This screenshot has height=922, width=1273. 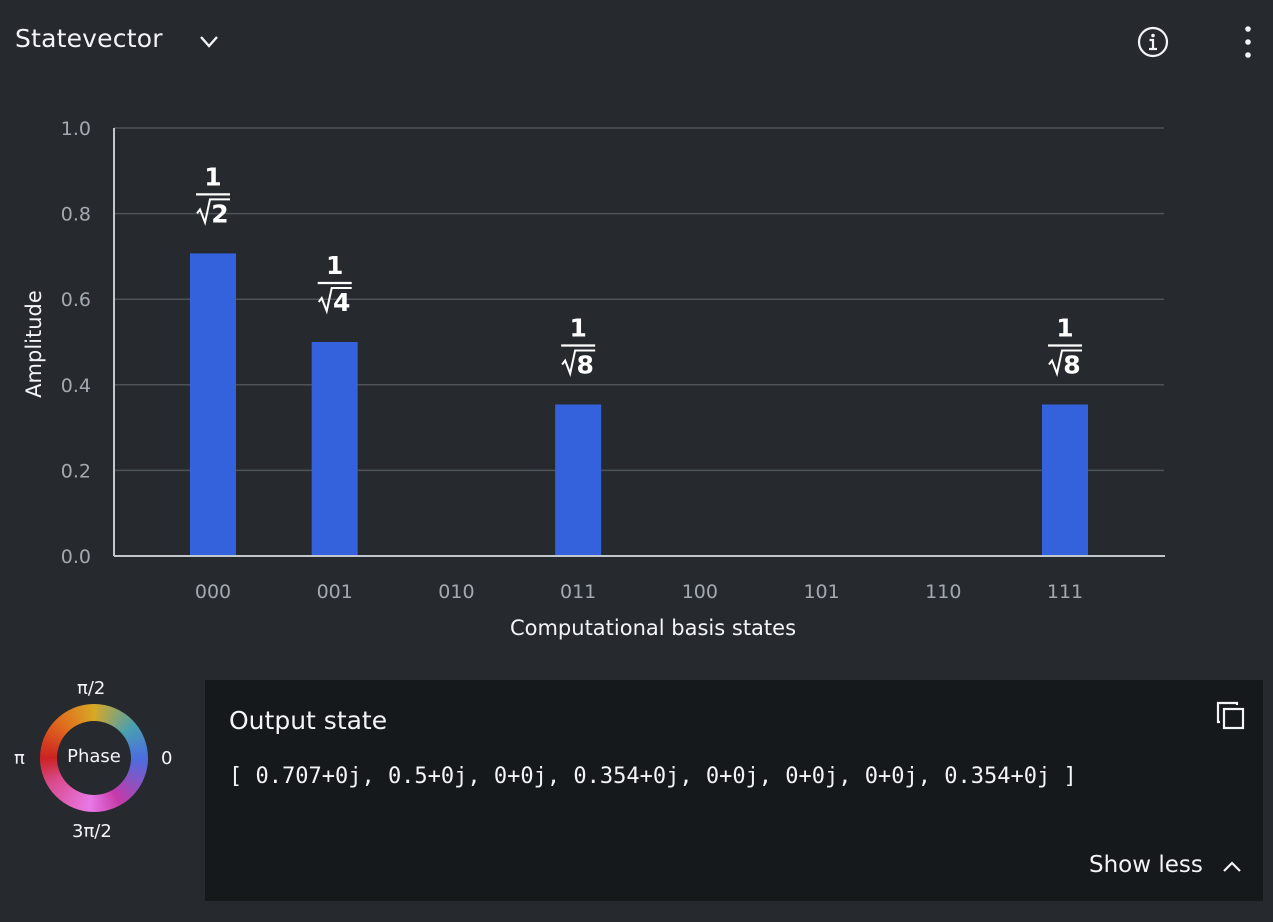 I want to click on bar-label-denominator: 4, so click(x=341, y=302).